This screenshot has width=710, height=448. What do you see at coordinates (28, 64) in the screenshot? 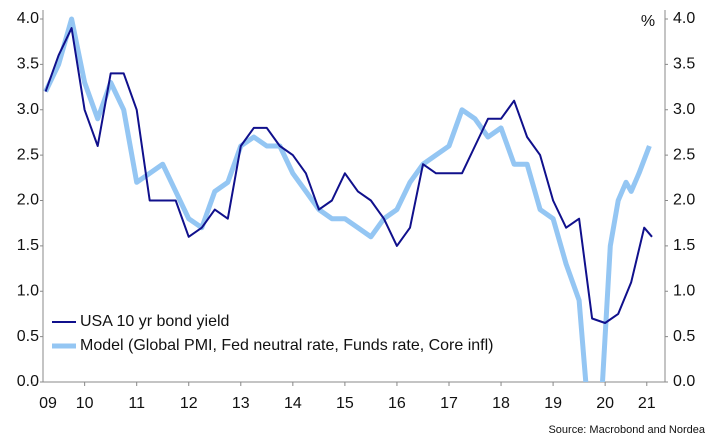
I see `y-tick-label: 3.5` at bounding box center [28, 64].